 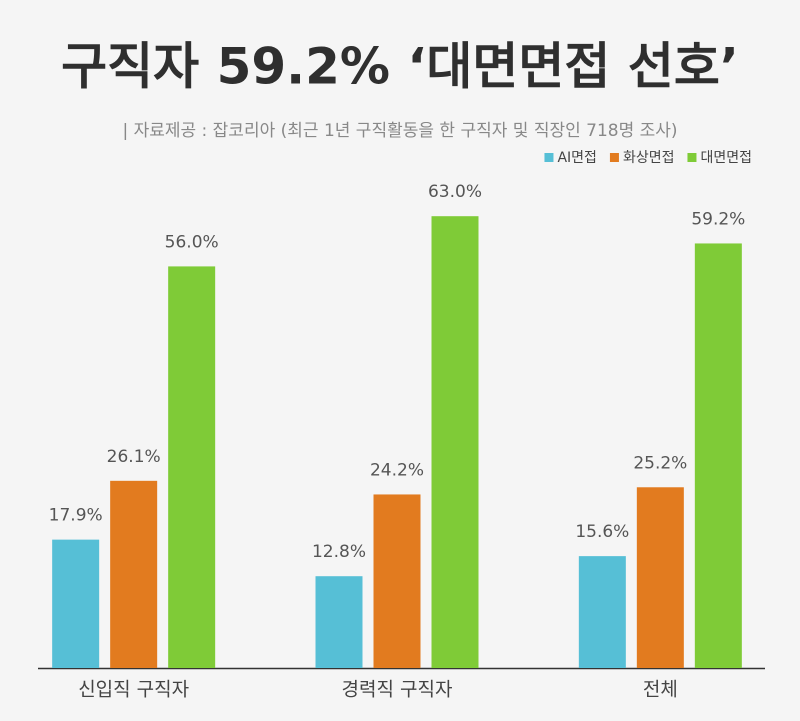 What do you see at coordinates (649, 158) in the screenshot?
I see `legend-label: 화상면접` at bounding box center [649, 158].